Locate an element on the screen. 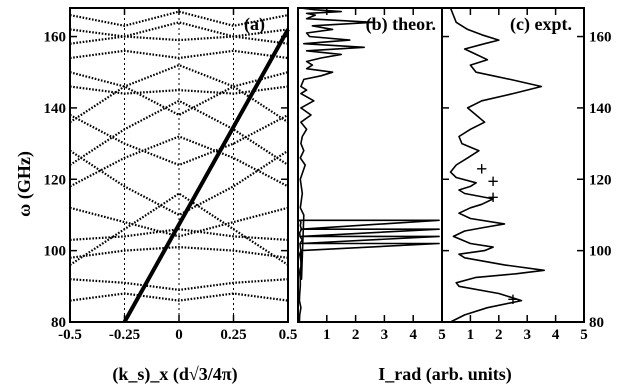 The image size is (630, 388). panel-b-x-axis-label: I_rad (arb. units) is located at coordinates (445, 374).